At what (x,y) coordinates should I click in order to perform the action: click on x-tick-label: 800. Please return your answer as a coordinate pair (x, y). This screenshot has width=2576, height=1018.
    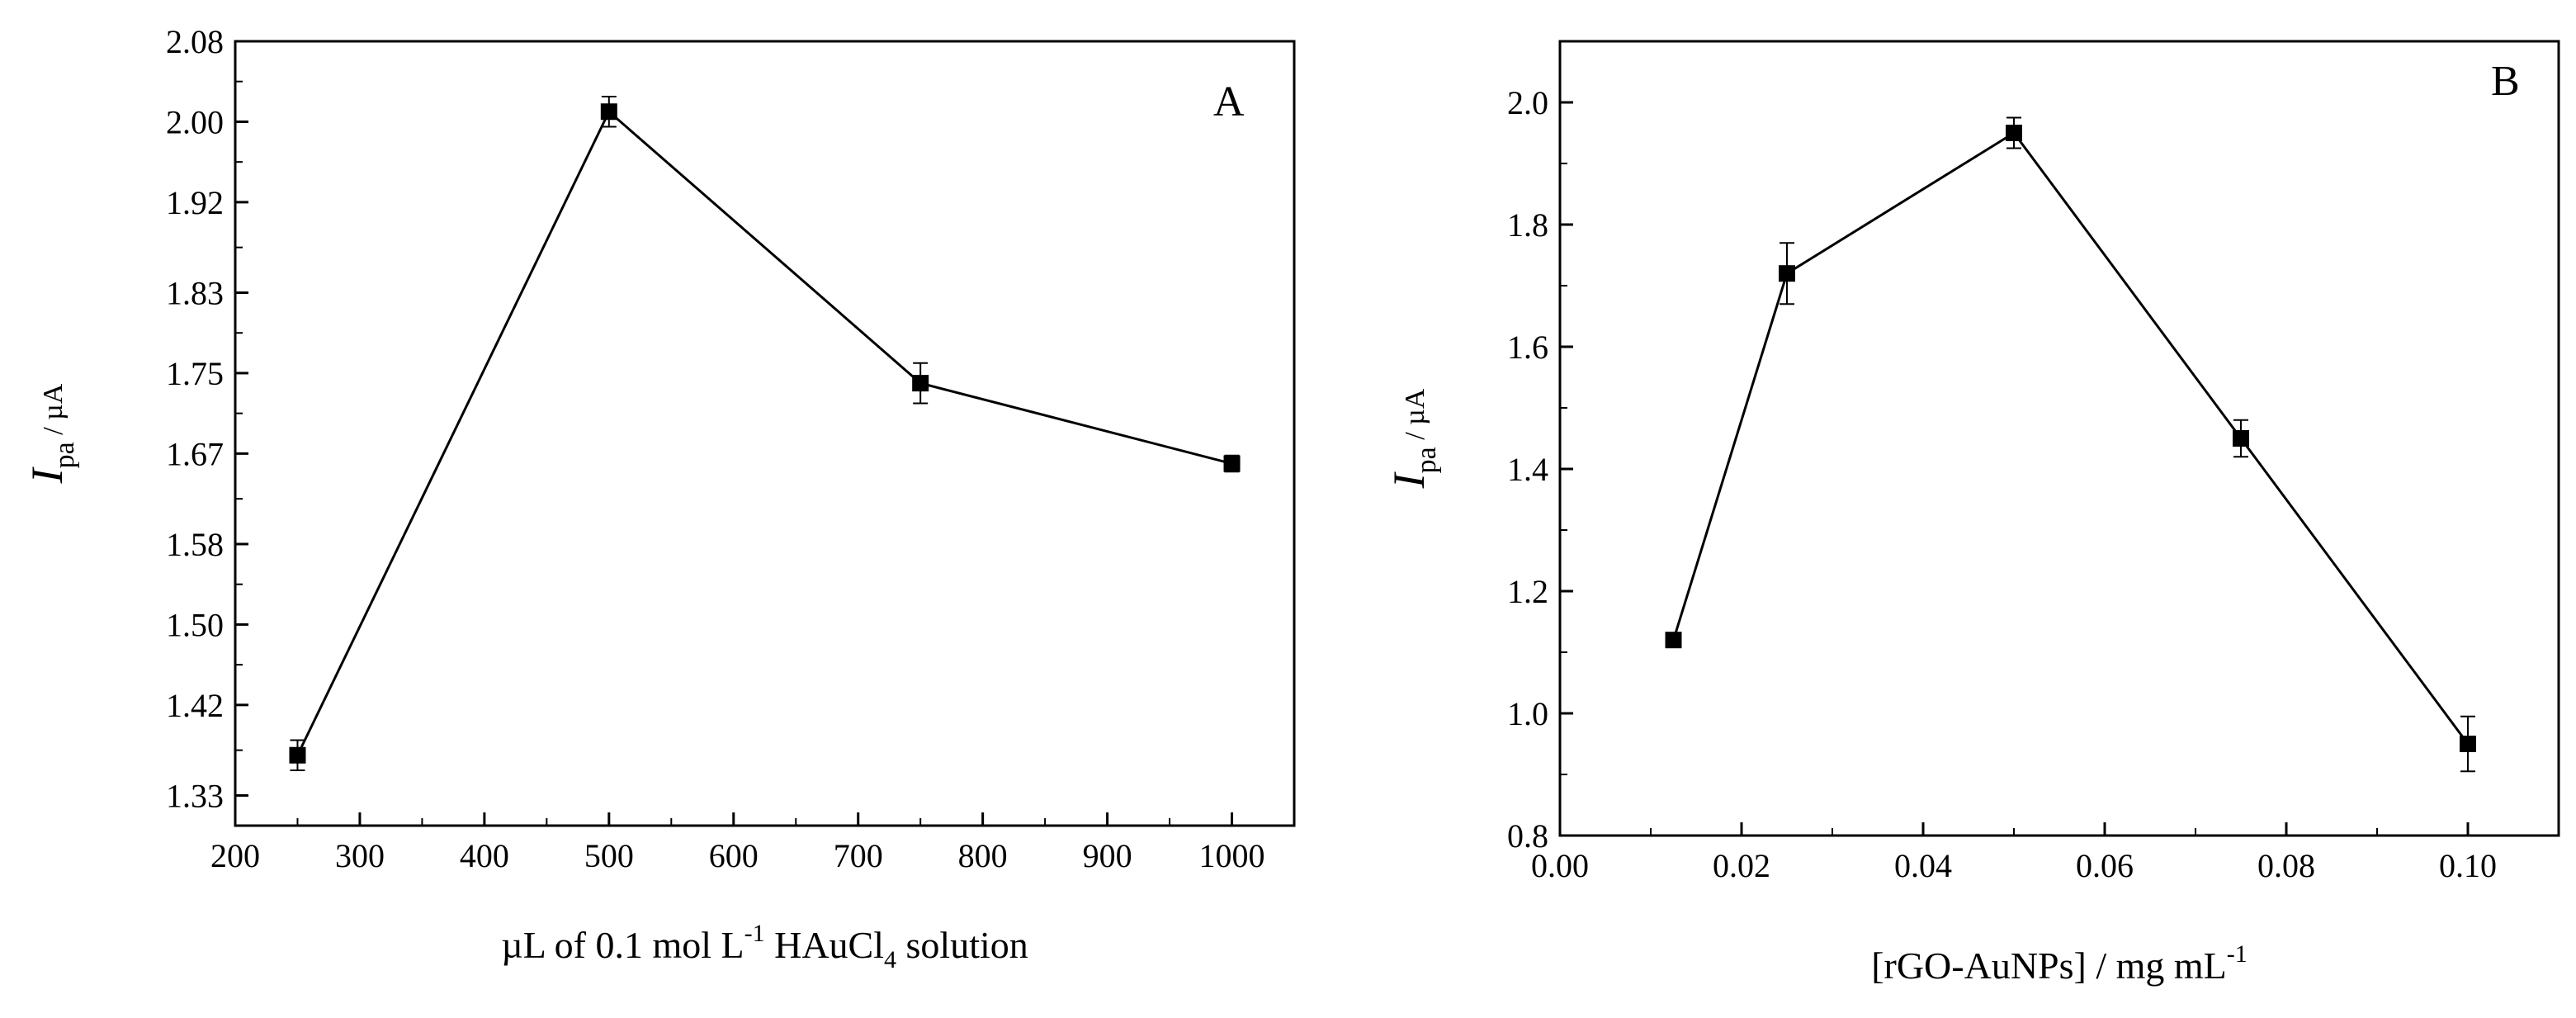
    Looking at the image, I should click on (983, 855).